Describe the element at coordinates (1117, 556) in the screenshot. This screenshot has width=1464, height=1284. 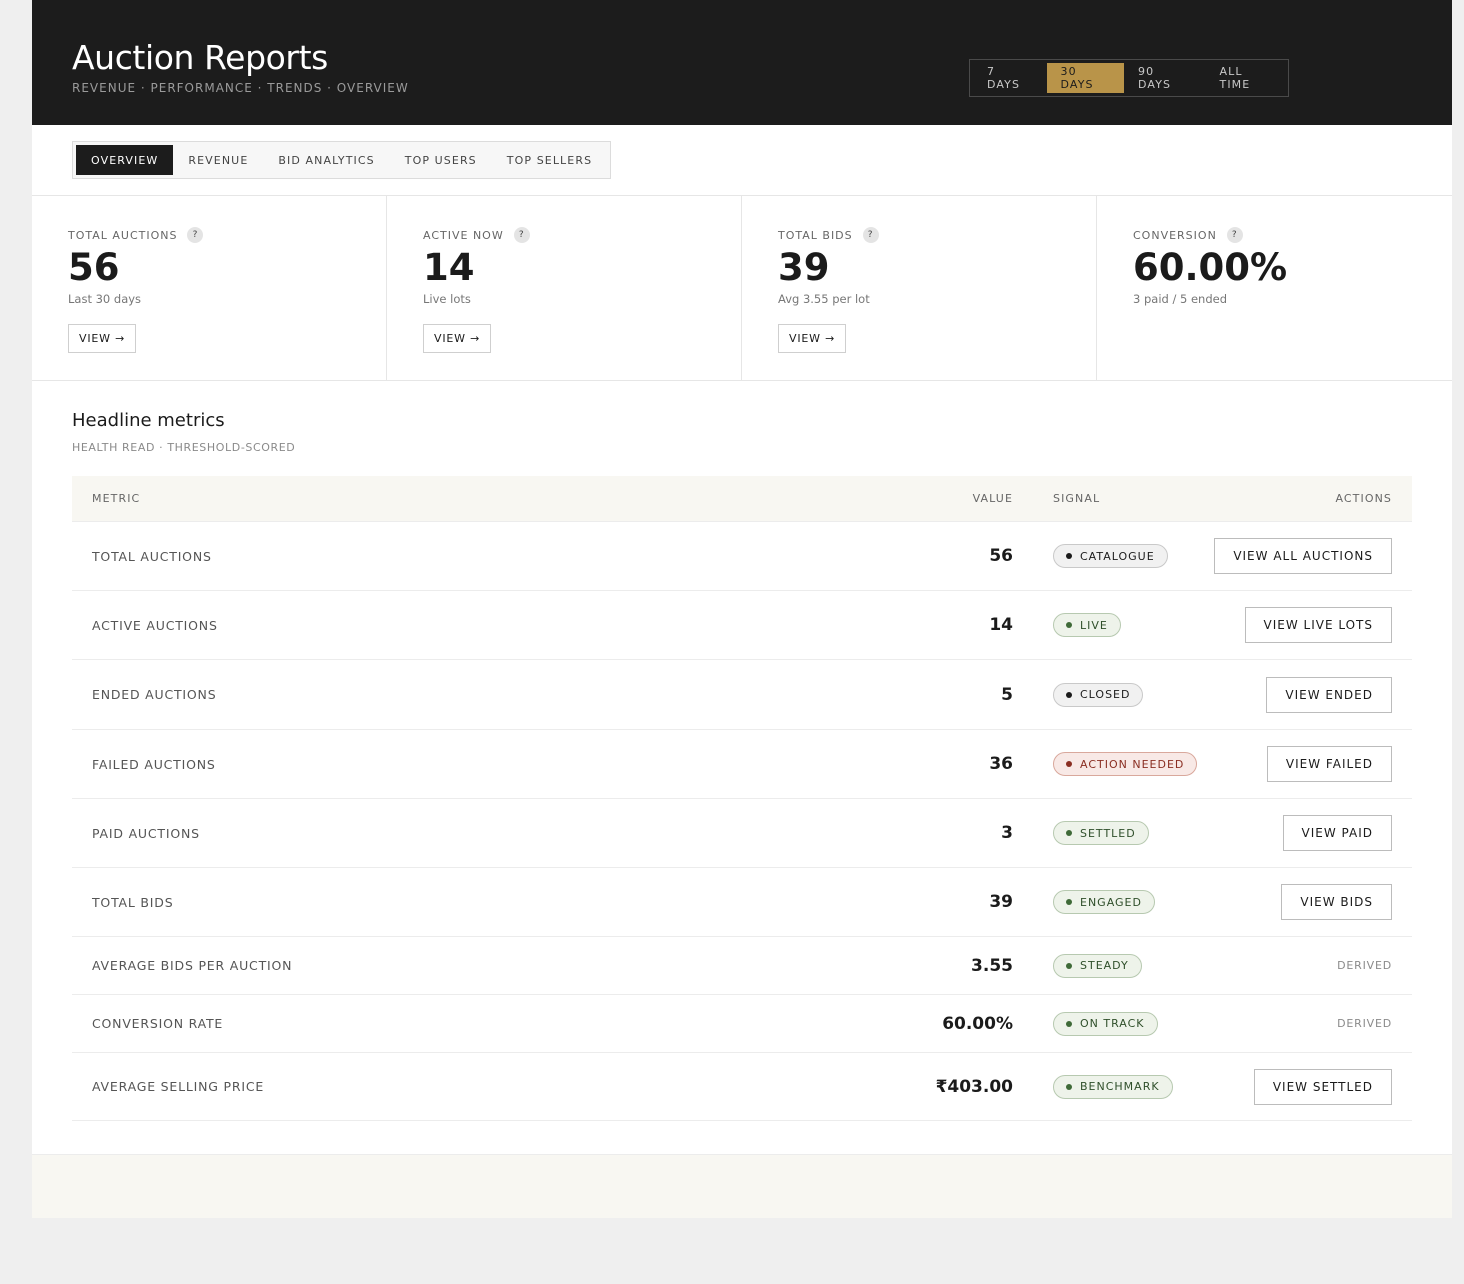
I see `signal-label: CATALOGUE` at that location.